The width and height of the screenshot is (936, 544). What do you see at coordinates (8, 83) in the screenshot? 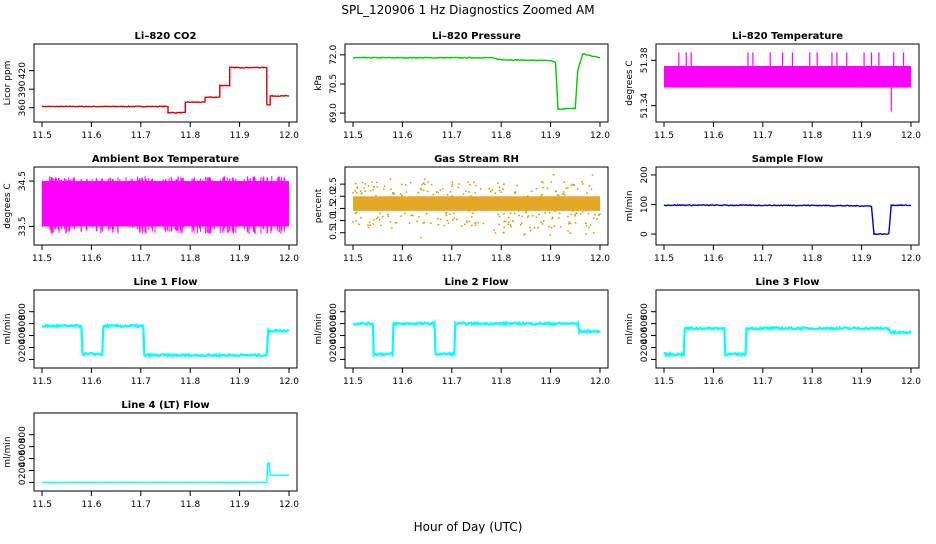
I see `y-axis-label: Licor ppm` at bounding box center [8, 83].